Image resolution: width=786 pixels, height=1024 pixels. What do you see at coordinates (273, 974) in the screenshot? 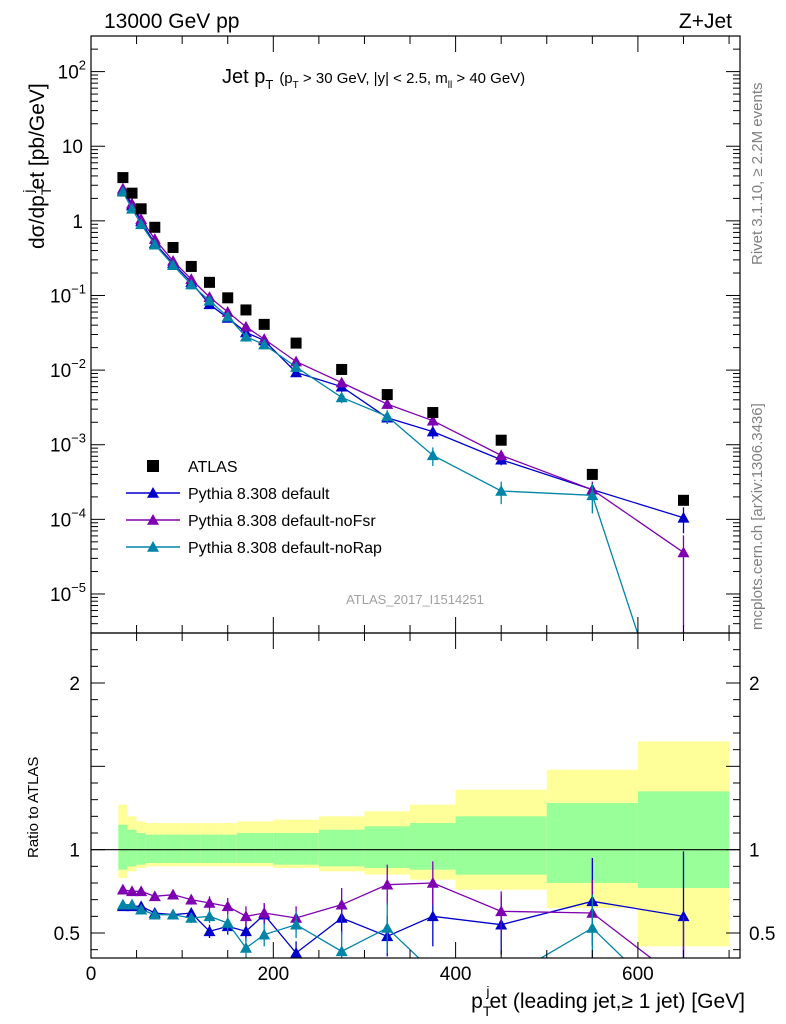
I see `x-tick-label: 200` at bounding box center [273, 974].